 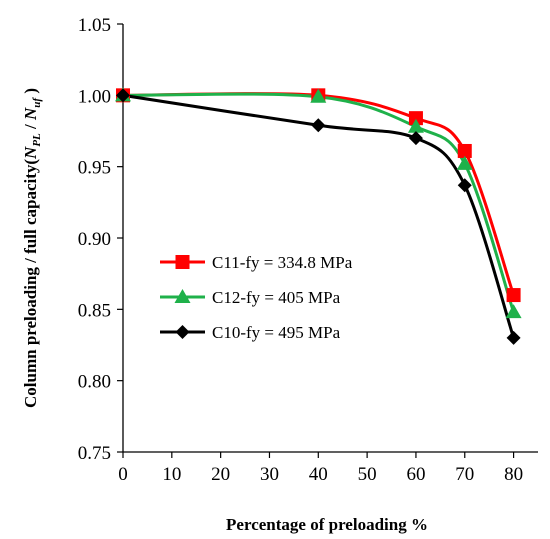 What do you see at coordinates (282, 262) in the screenshot?
I see `legend-label: C11-fy = 334.8 MPa` at bounding box center [282, 262].